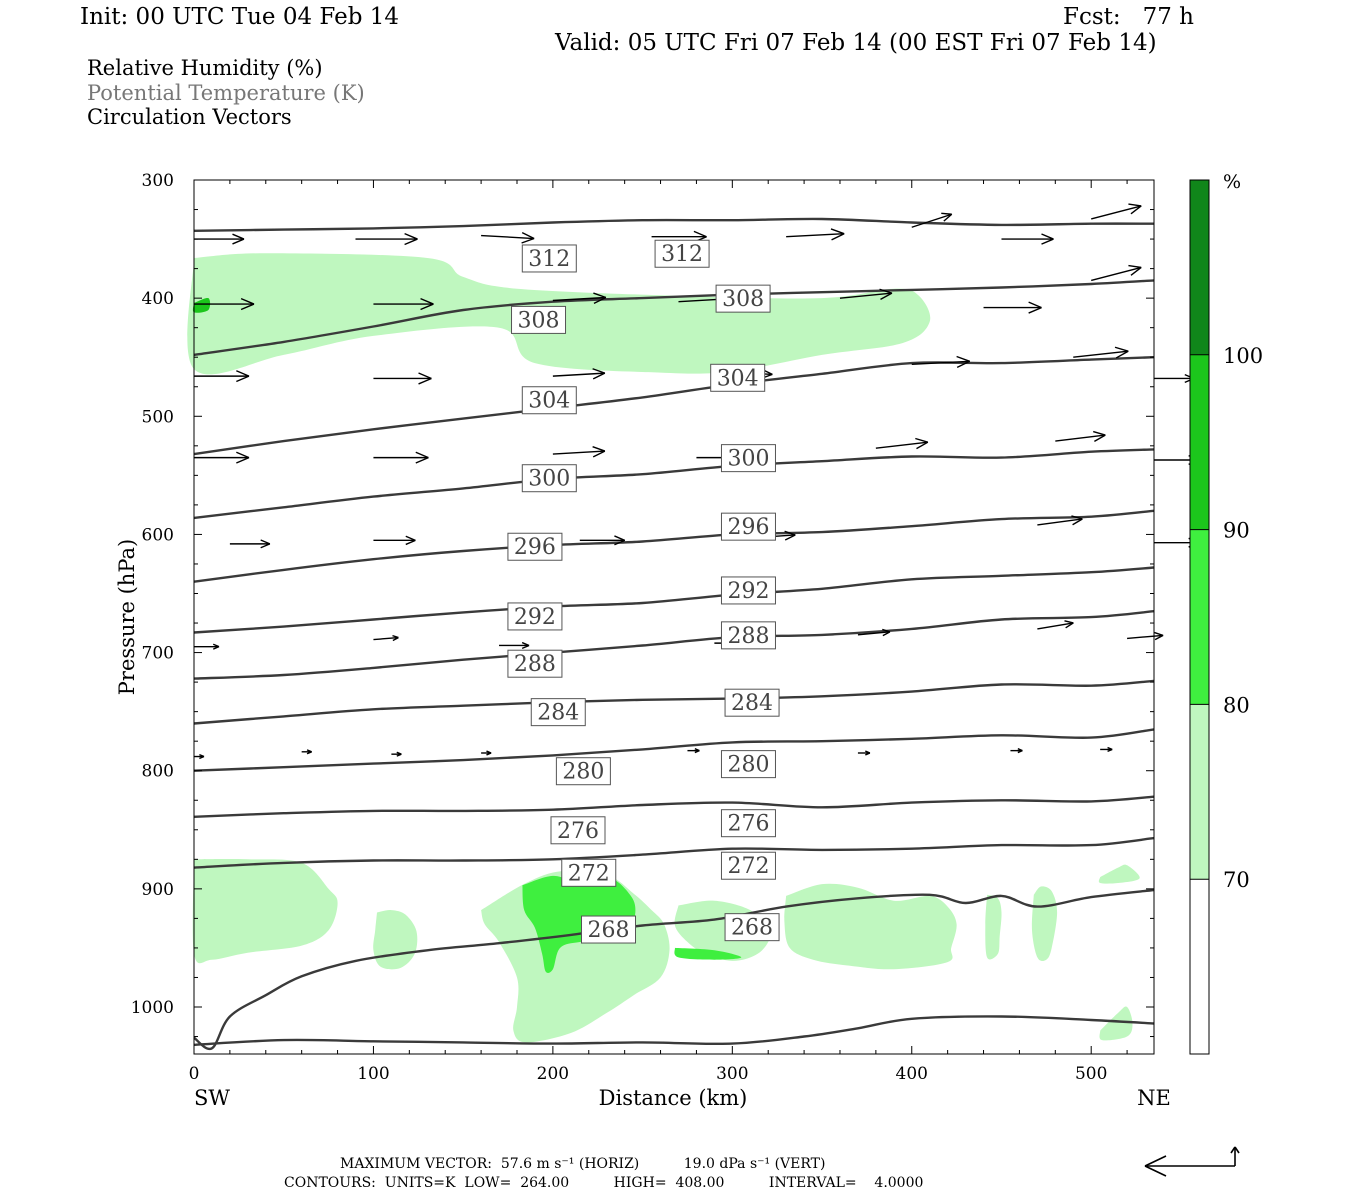 This screenshot has width=1350, height=1200. I want to click on legend-potential-temperature: Potential Temperature (K), so click(226, 93).